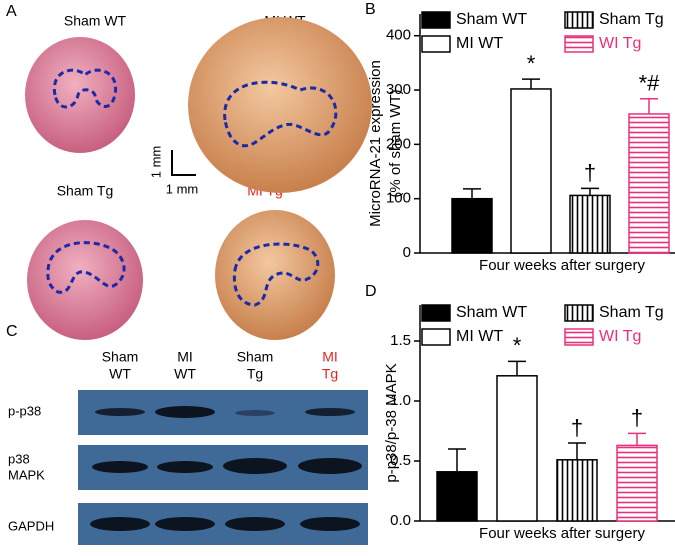 The width and height of the screenshot is (675, 556). What do you see at coordinates (400, 400) in the screenshot?
I see `y-tick-label: 1.0` at bounding box center [400, 400].